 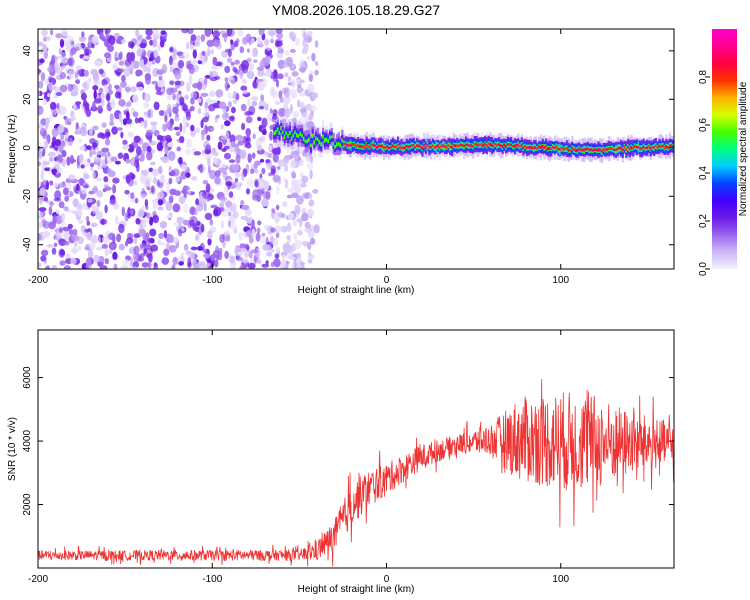 What do you see at coordinates (560, 280) in the screenshot?
I see `spectrogram-x-tick-label: 100` at bounding box center [560, 280].